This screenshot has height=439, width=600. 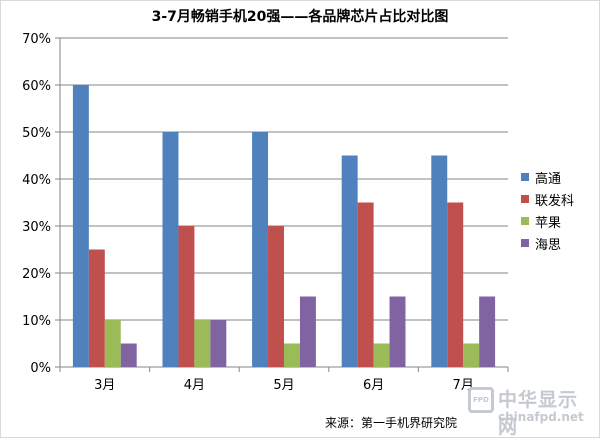 What do you see at coordinates (194, 385) in the screenshot?
I see `x-tick-label: 4月` at bounding box center [194, 385].